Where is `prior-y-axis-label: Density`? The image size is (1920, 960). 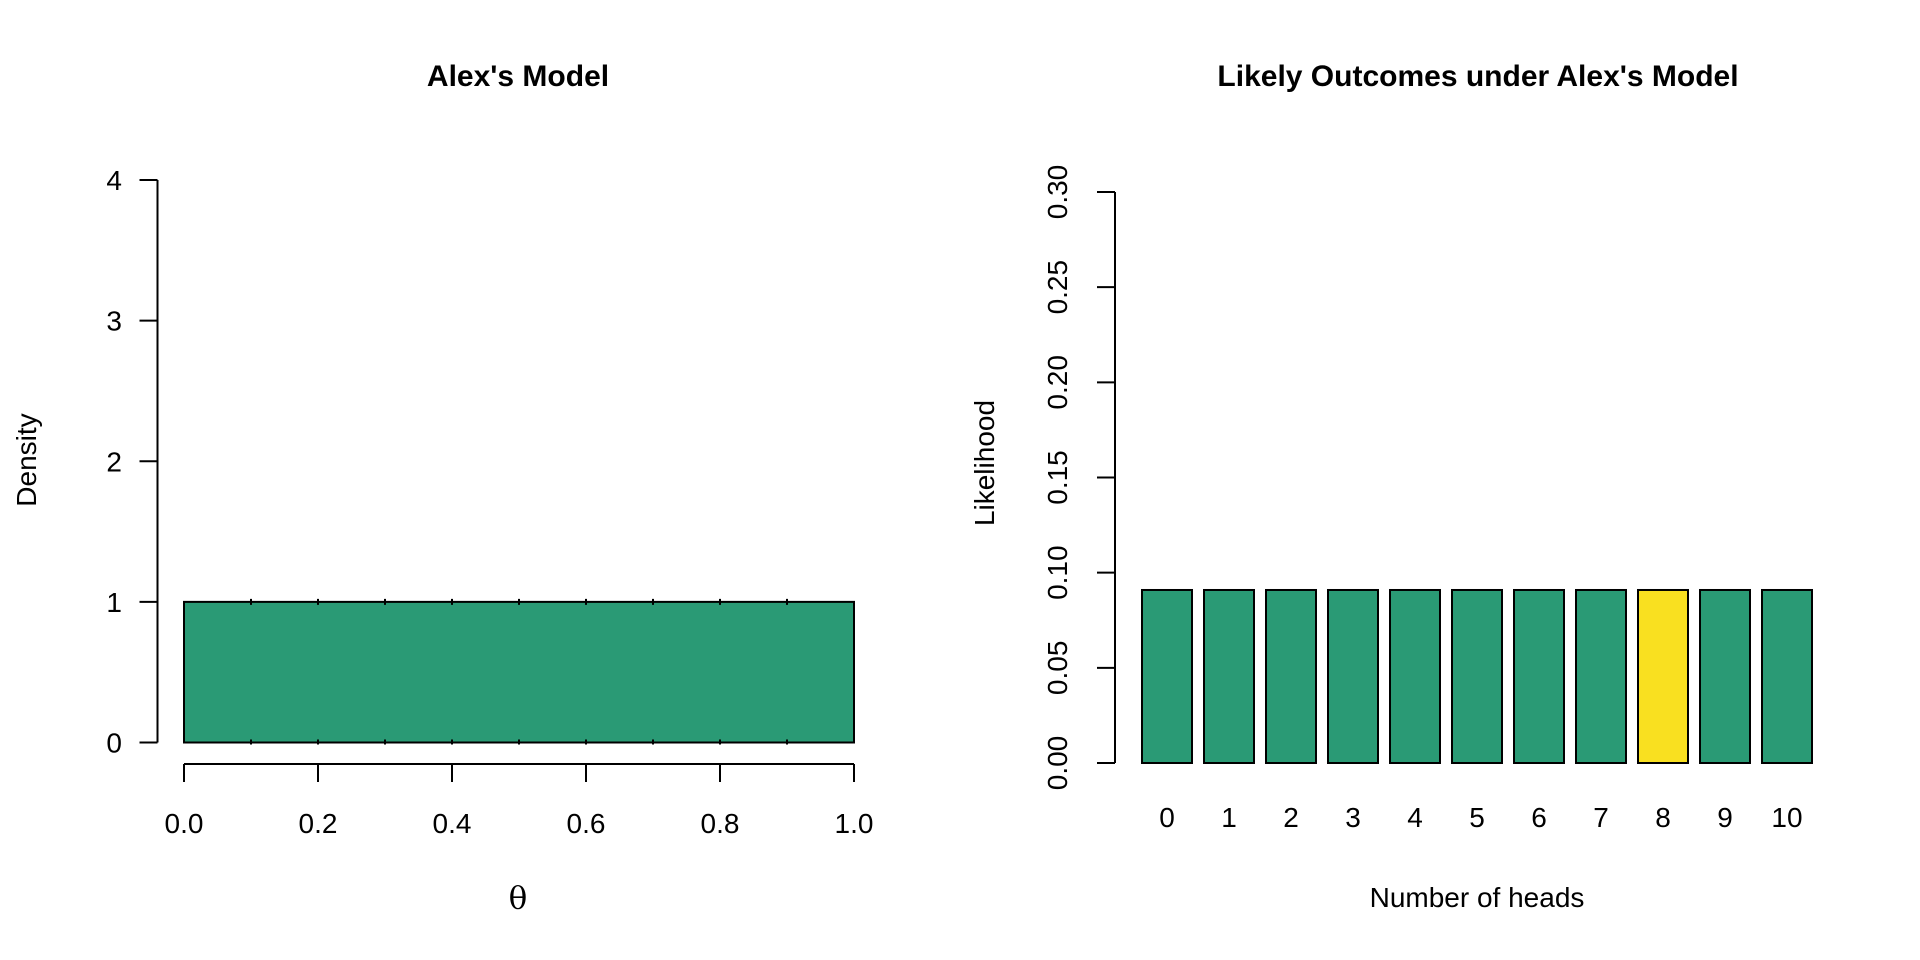
prior-y-axis-label: Density is located at coordinates (26, 460).